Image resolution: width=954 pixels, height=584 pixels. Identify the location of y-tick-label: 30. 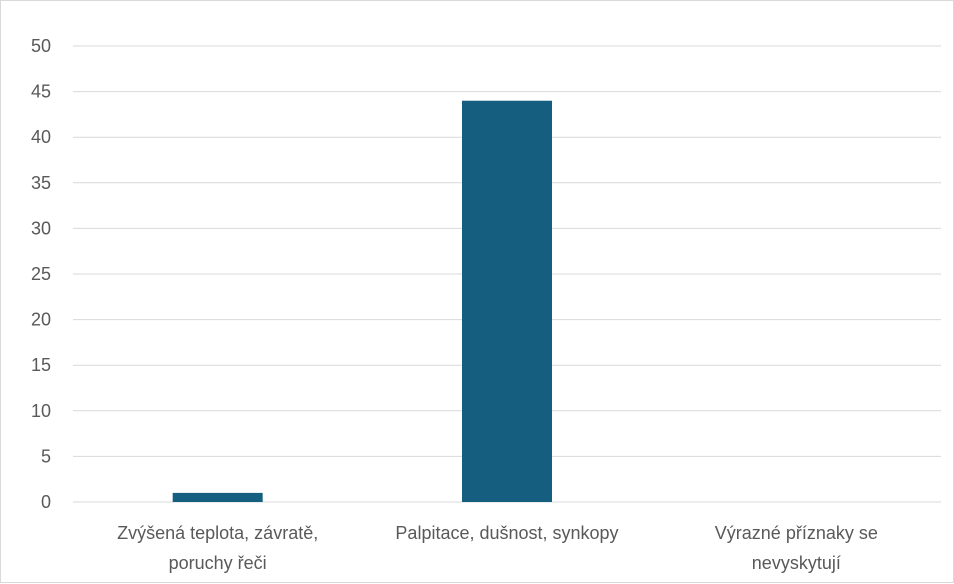
(41, 228).